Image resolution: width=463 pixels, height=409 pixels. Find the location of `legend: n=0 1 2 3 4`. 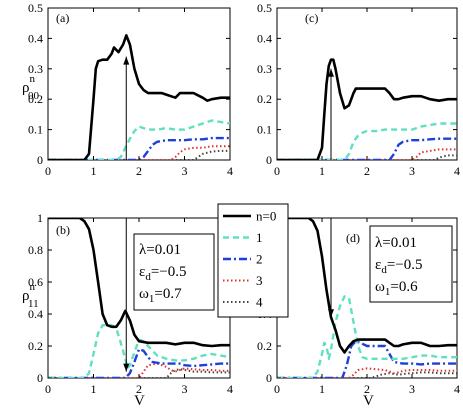

legend: n=0 1 2 3 4 is located at coordinates (253, 260).